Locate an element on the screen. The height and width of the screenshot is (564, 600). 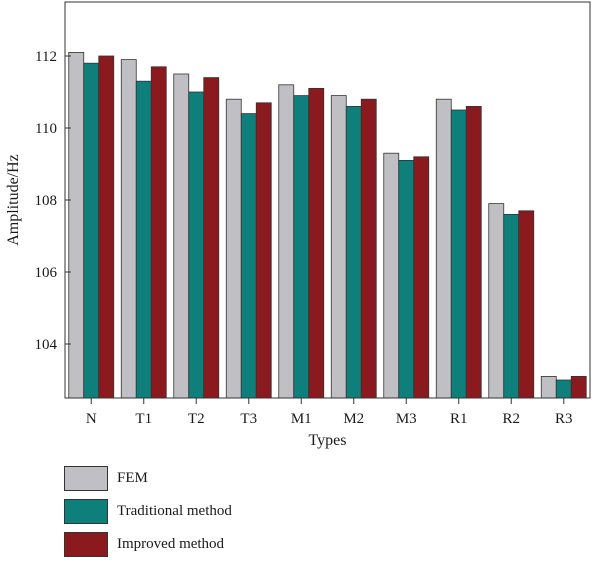
x-axis-title: Types is located at coordinates (328, 440).